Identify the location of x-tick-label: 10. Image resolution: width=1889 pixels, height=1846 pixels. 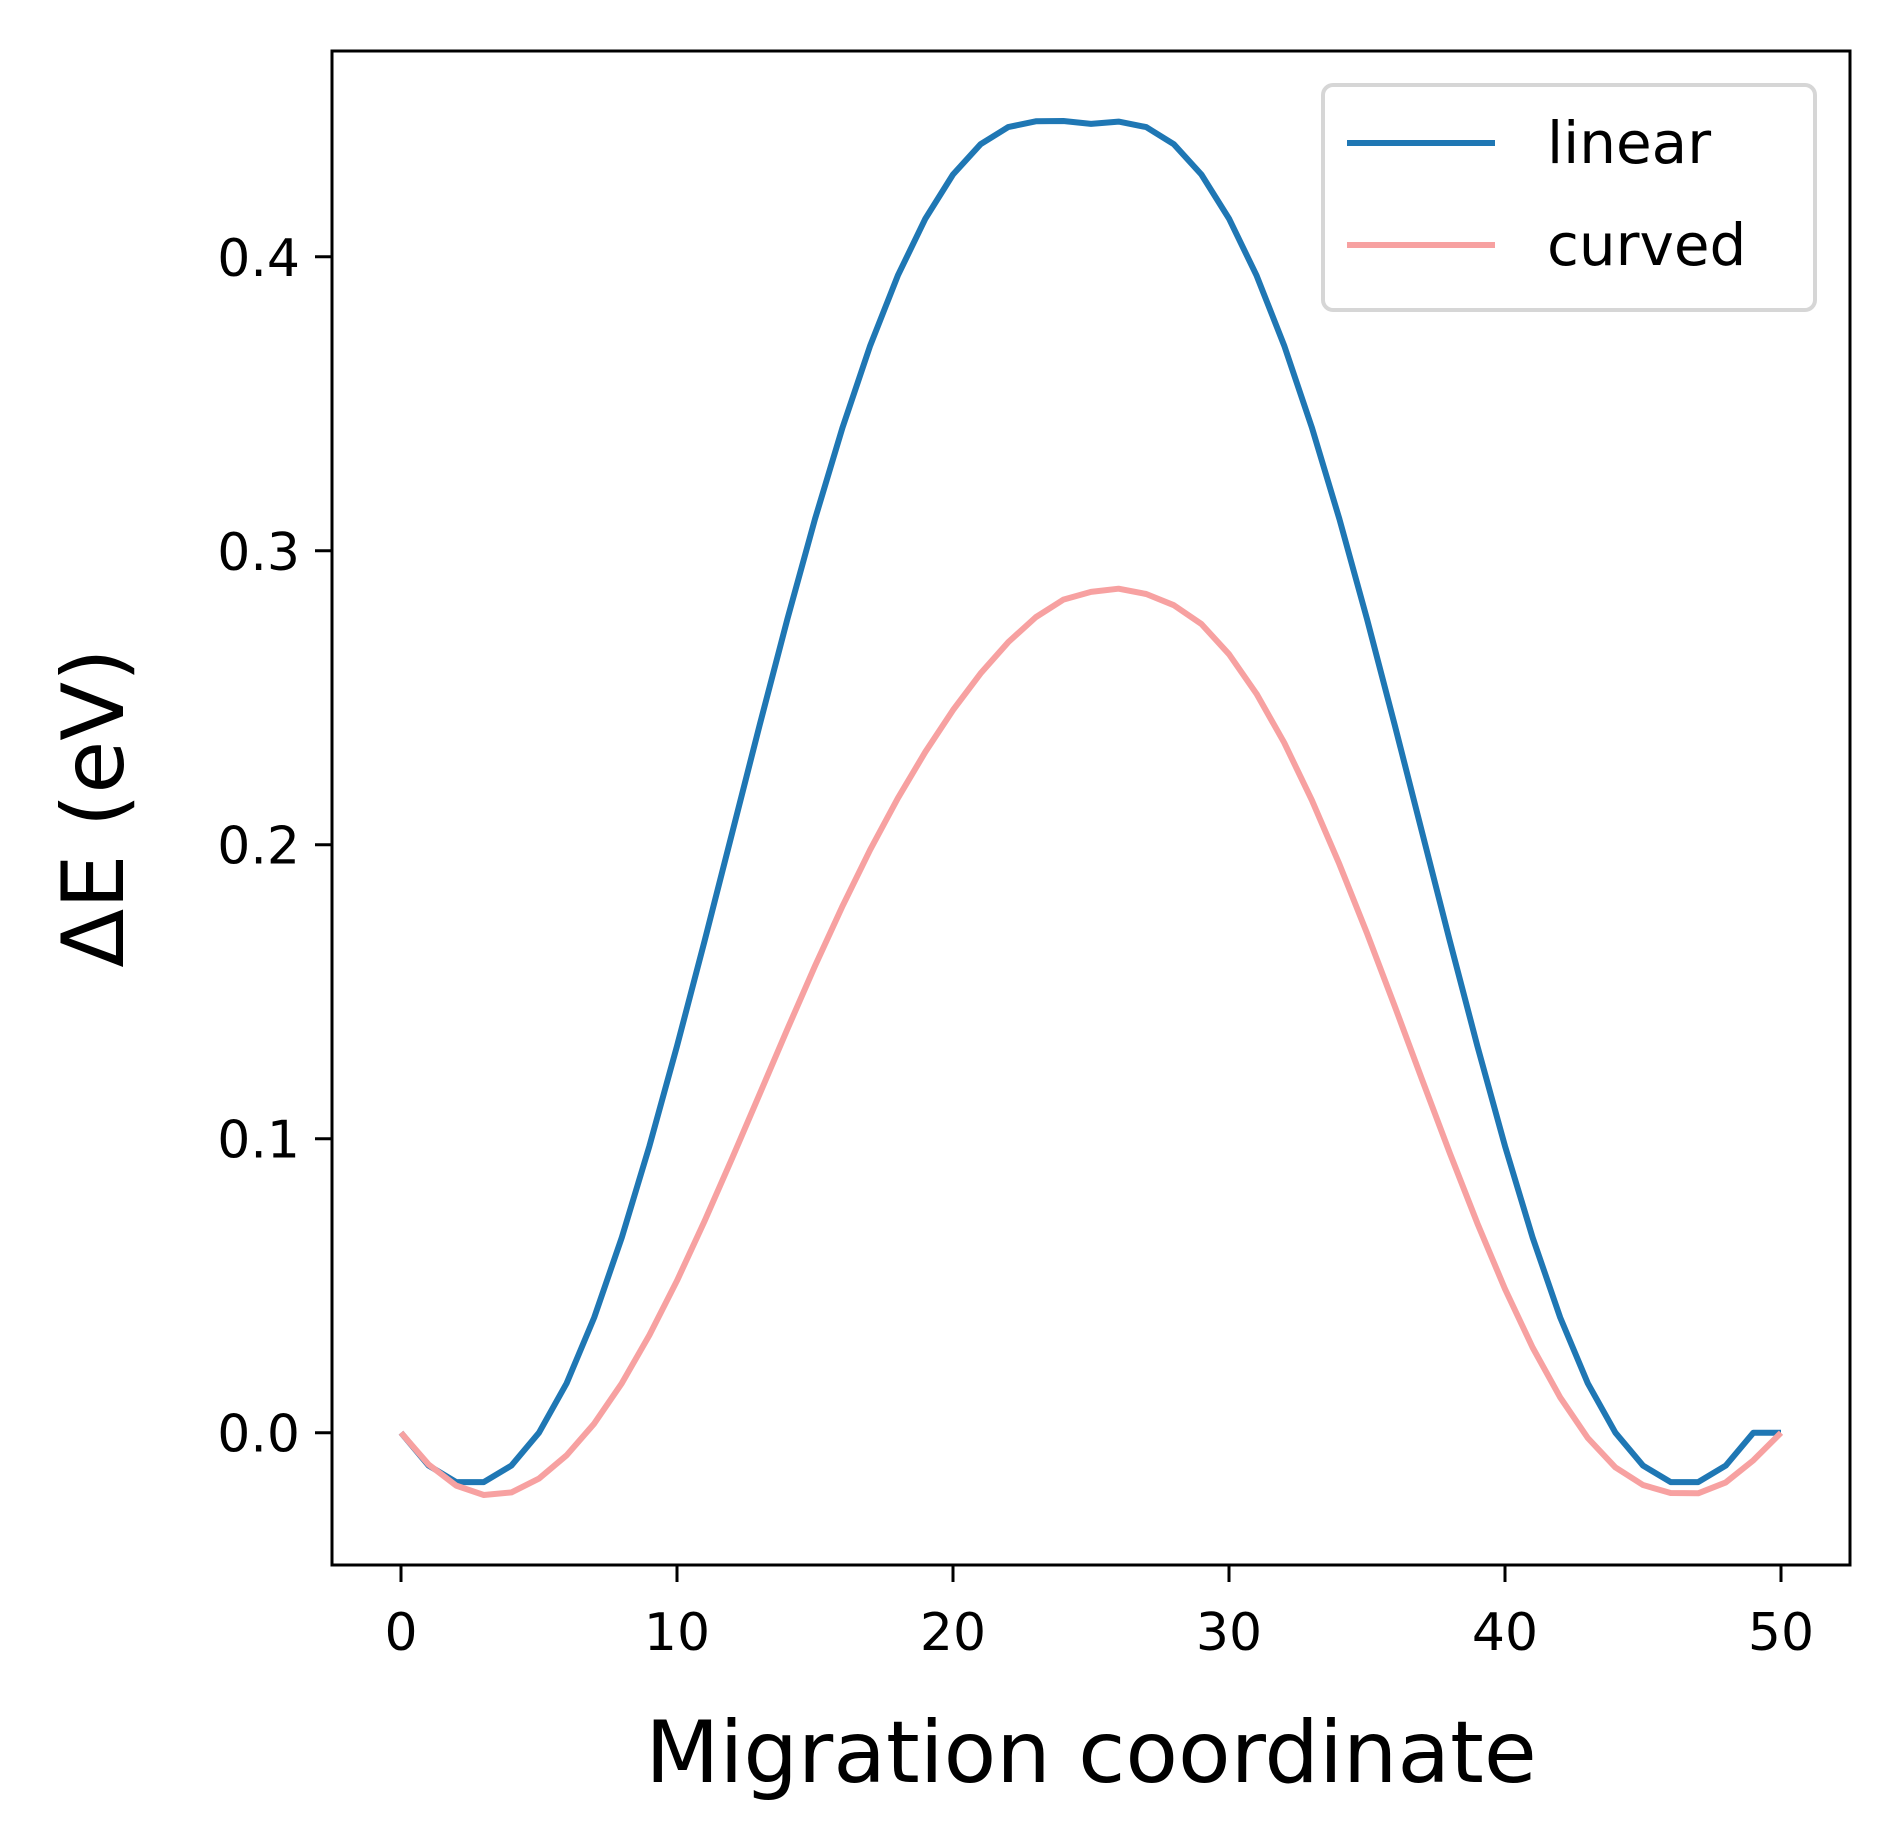
(677, 1633).